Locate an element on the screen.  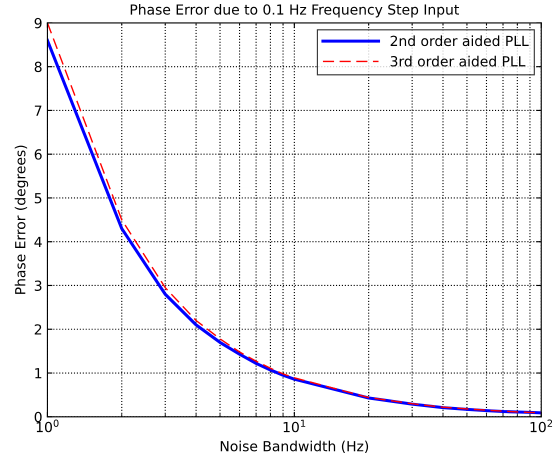
y-tick-label: 0 is located at coordinates (38, 417).